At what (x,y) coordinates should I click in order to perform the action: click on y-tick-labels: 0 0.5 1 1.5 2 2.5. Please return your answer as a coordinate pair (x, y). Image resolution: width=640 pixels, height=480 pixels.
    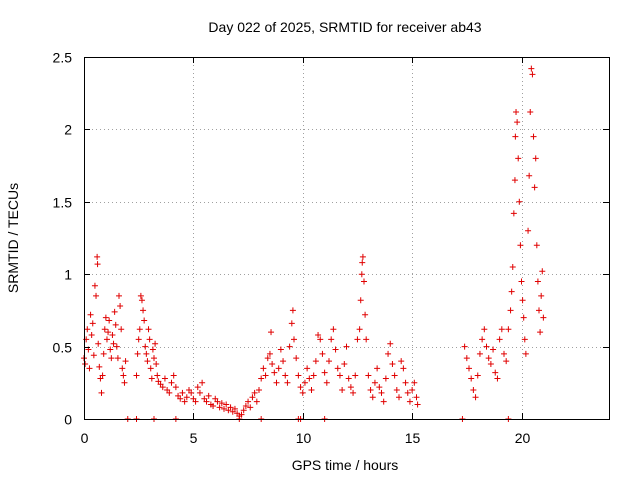
    Looking at the image, I should click on (63, 239).